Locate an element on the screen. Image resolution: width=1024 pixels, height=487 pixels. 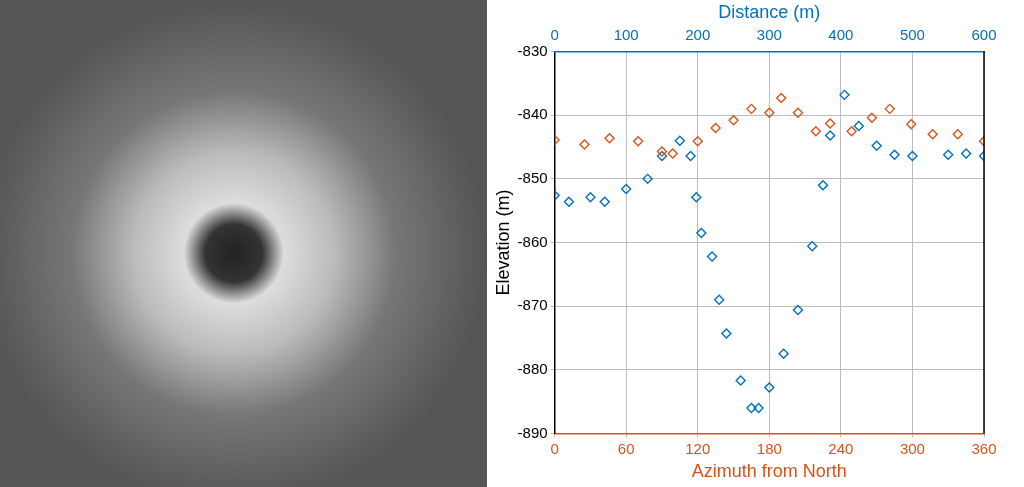
y-tick-label: -860 is located at coordinates (532, 241).